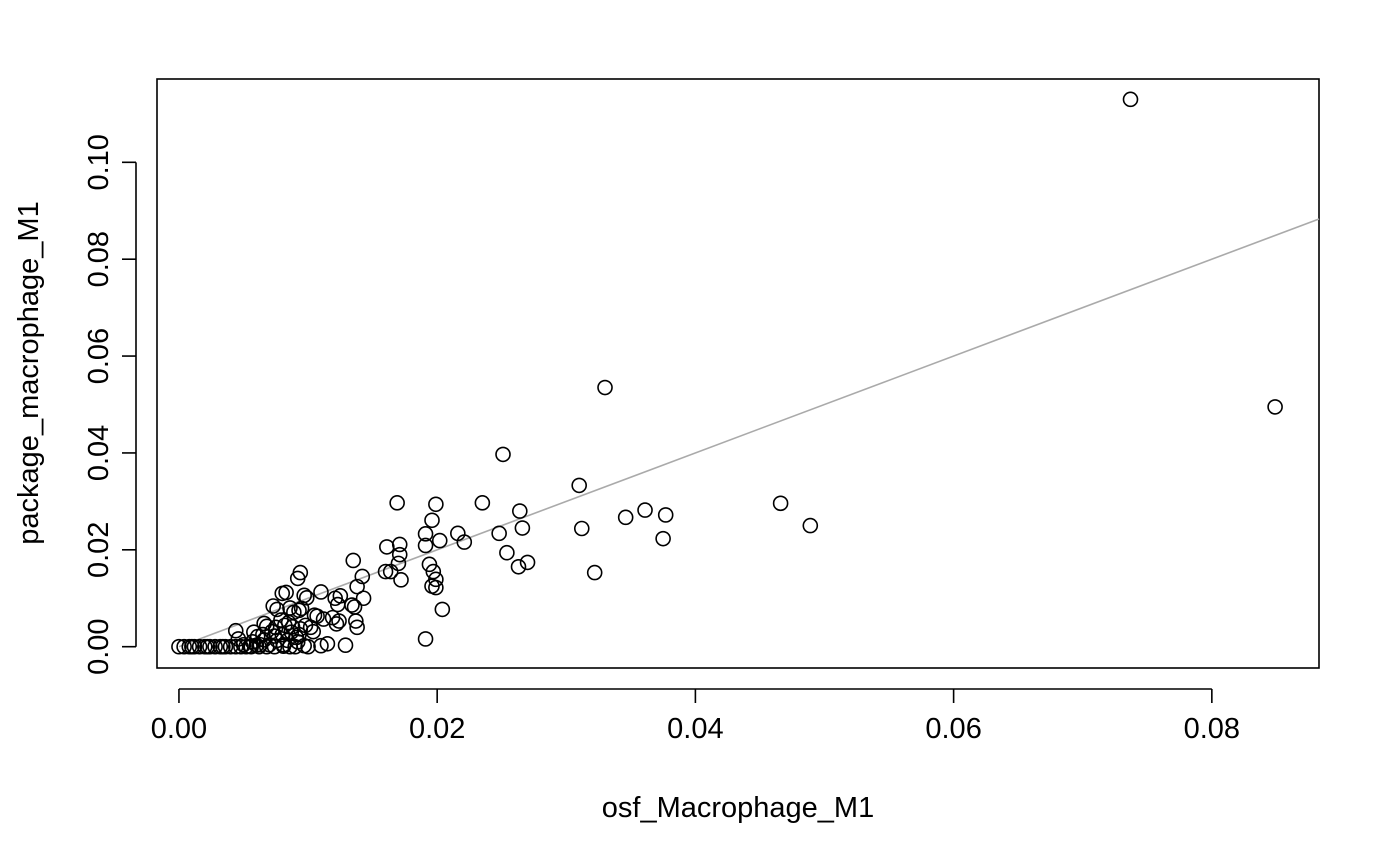 This screenshot has height=865, width=1400. I want to click on x-tick-label: 0.04, so click(695, 729).